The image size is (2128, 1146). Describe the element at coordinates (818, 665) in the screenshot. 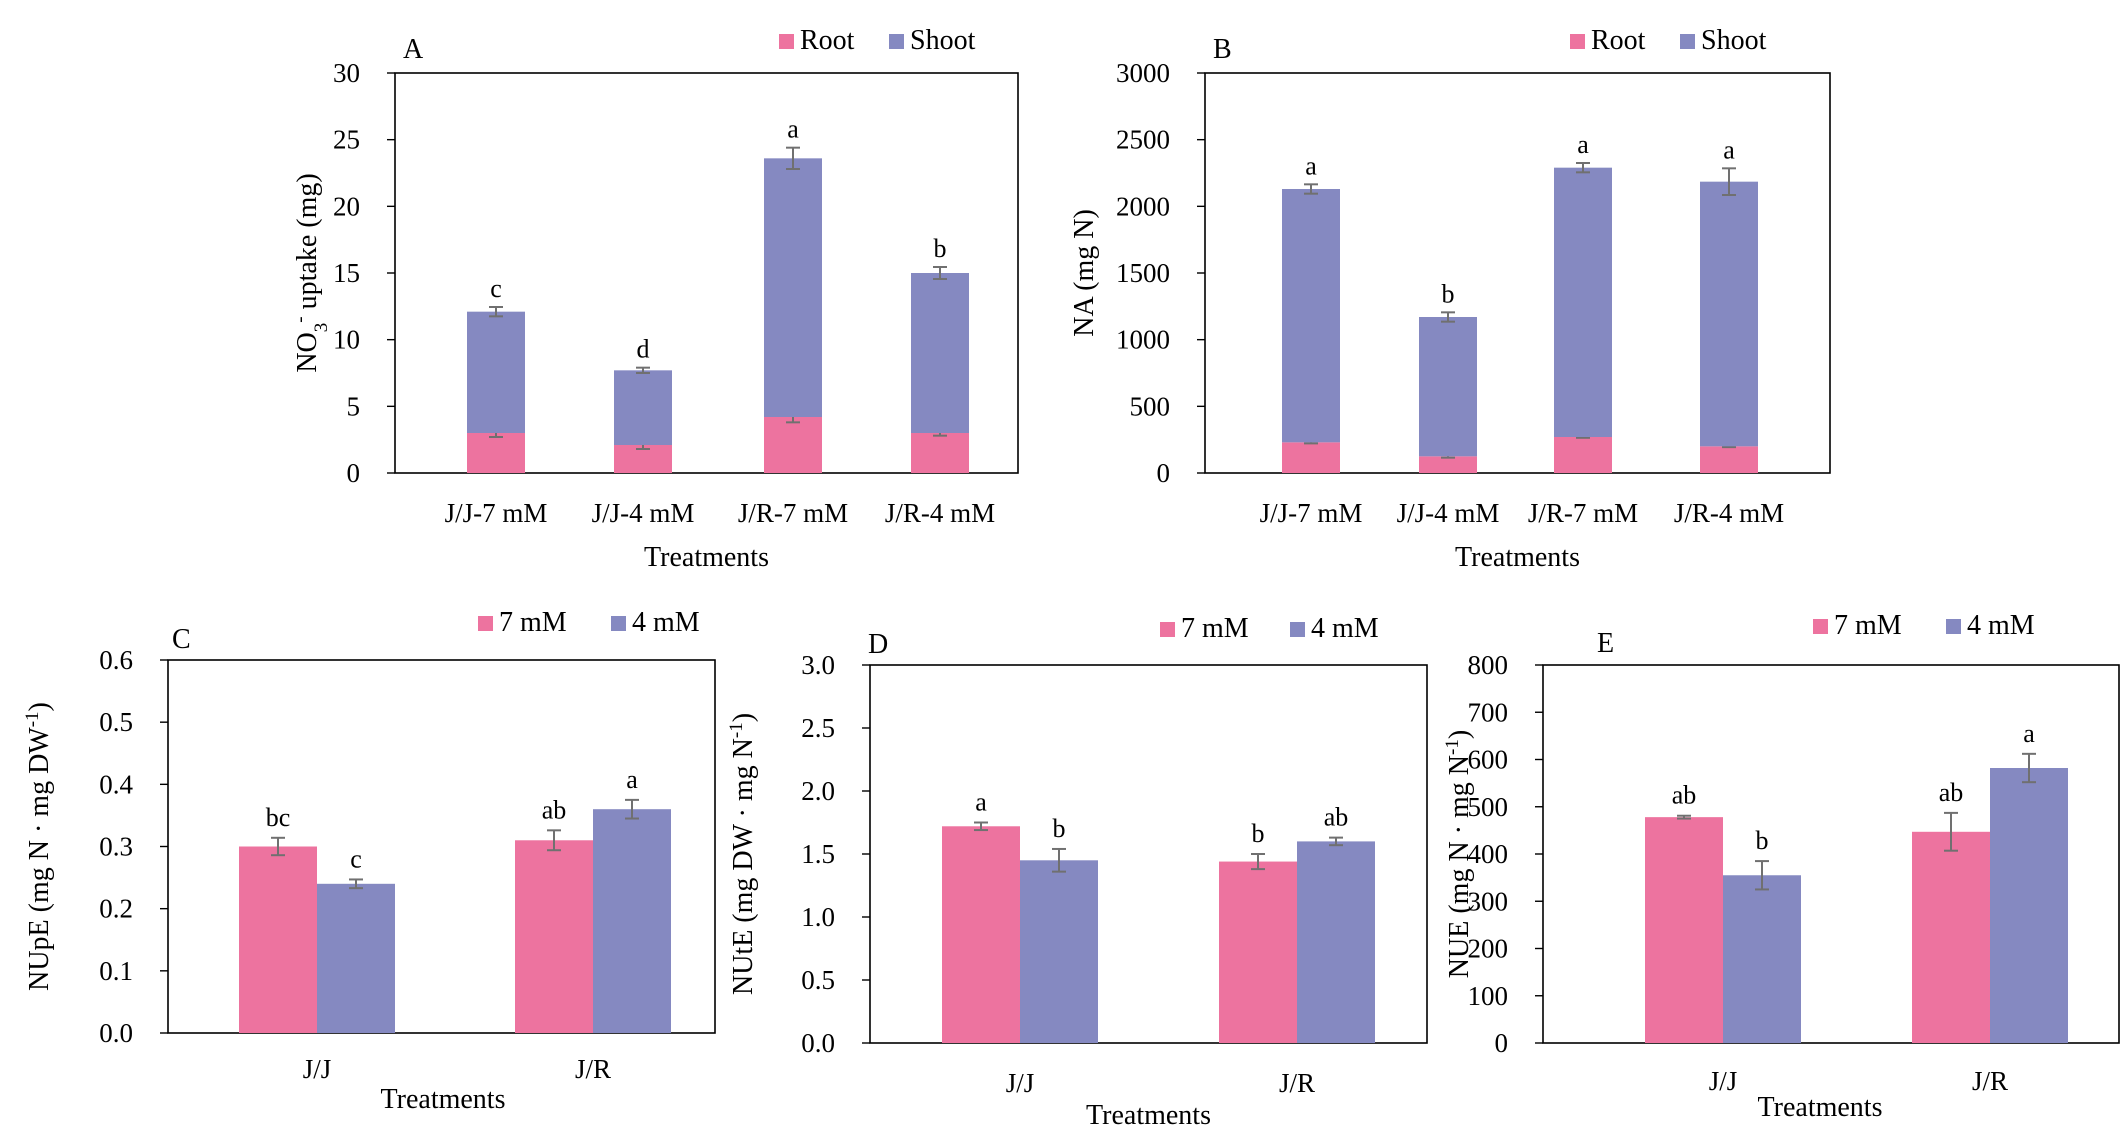

I see `y-tick-label: 3.0` at that location.